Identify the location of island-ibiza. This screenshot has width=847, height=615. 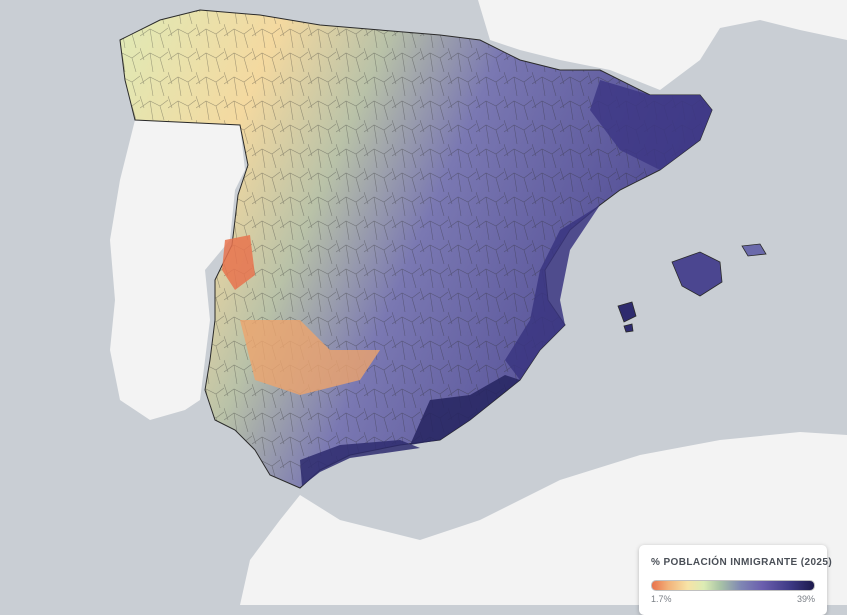
(627, 312).